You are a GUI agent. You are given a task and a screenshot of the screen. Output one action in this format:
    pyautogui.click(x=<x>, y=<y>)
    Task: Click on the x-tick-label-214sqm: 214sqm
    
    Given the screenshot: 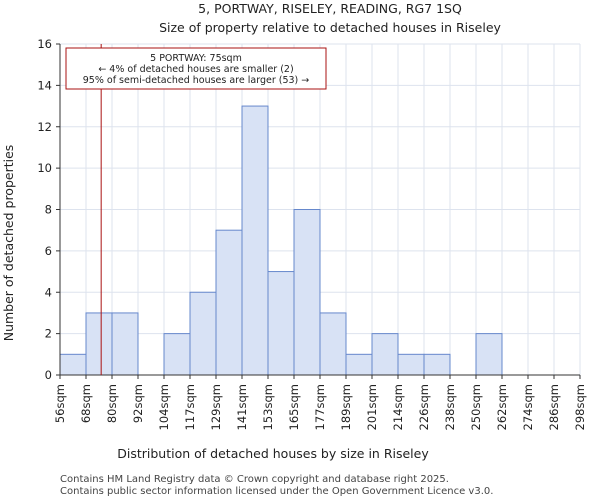 What is the action you would take?
    pyautogui.click(x=398, y=407)
    